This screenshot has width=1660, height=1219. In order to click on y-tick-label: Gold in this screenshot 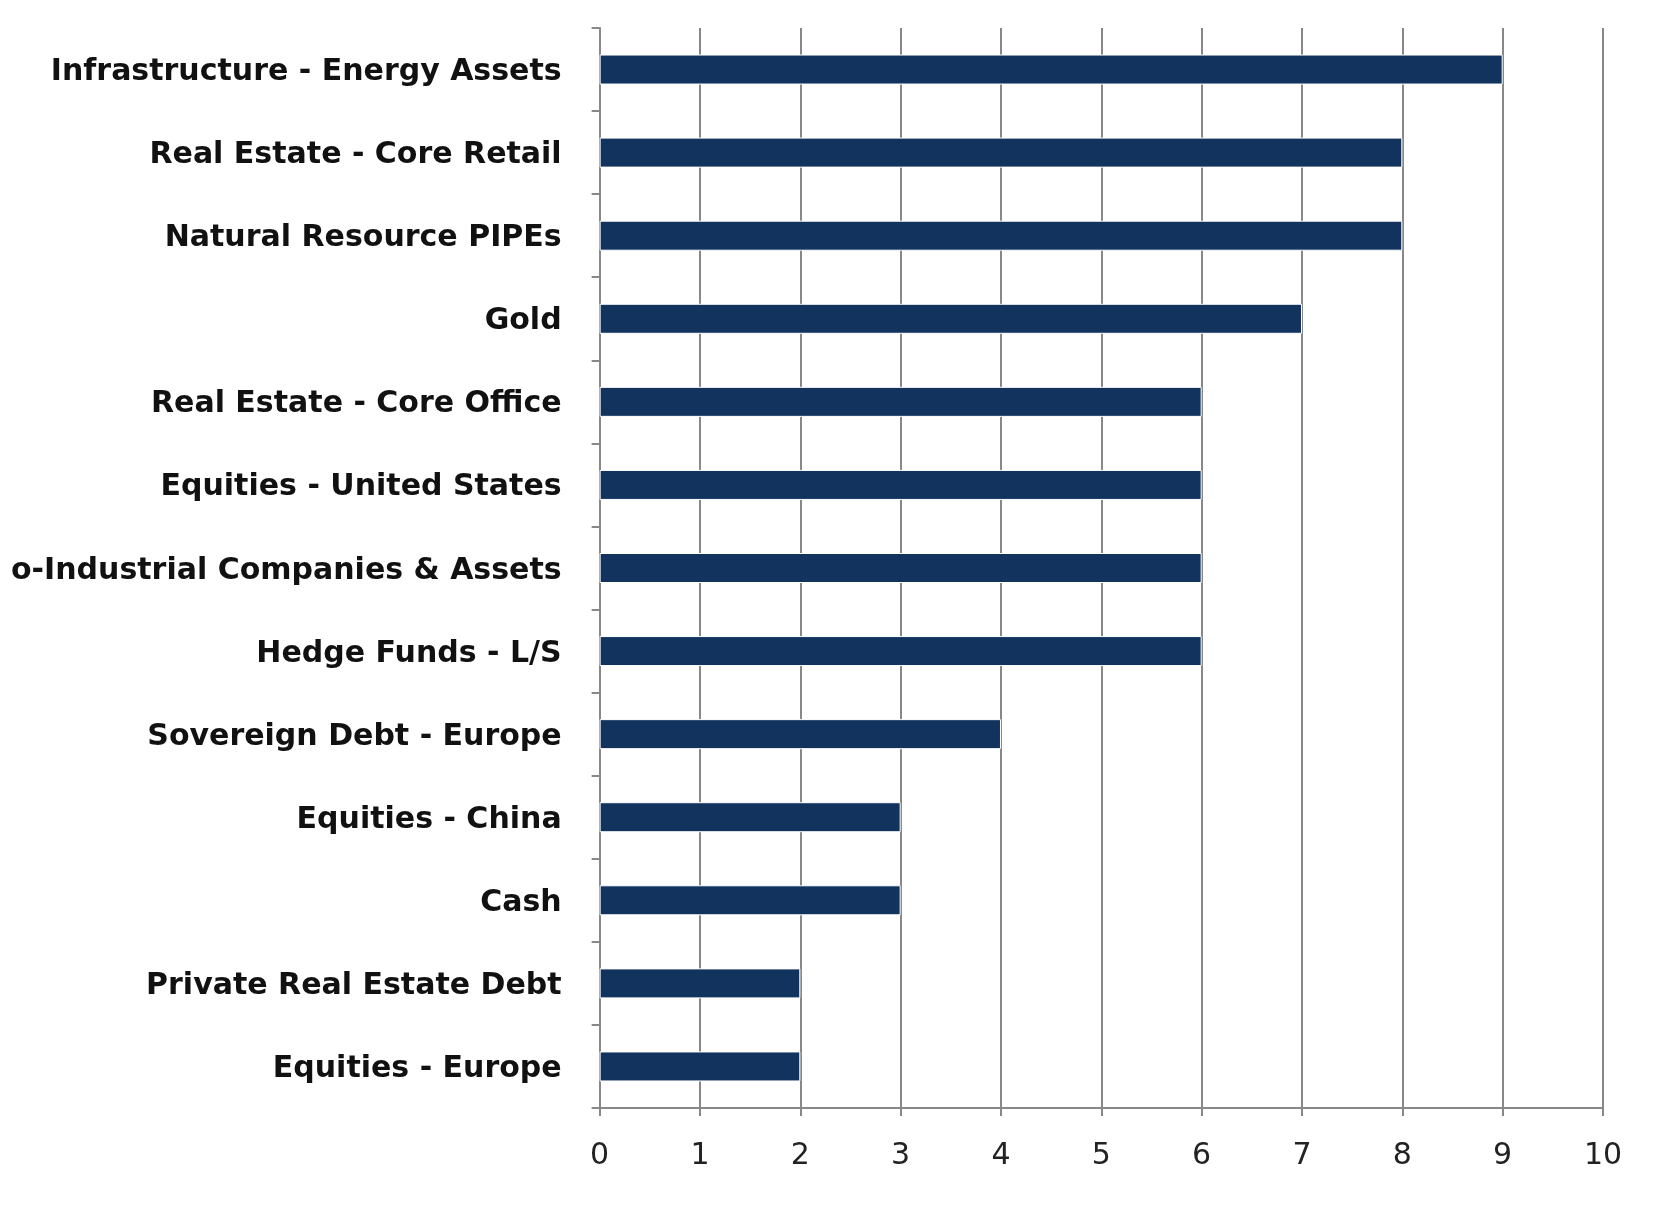, I will do `click(523, 319)`.